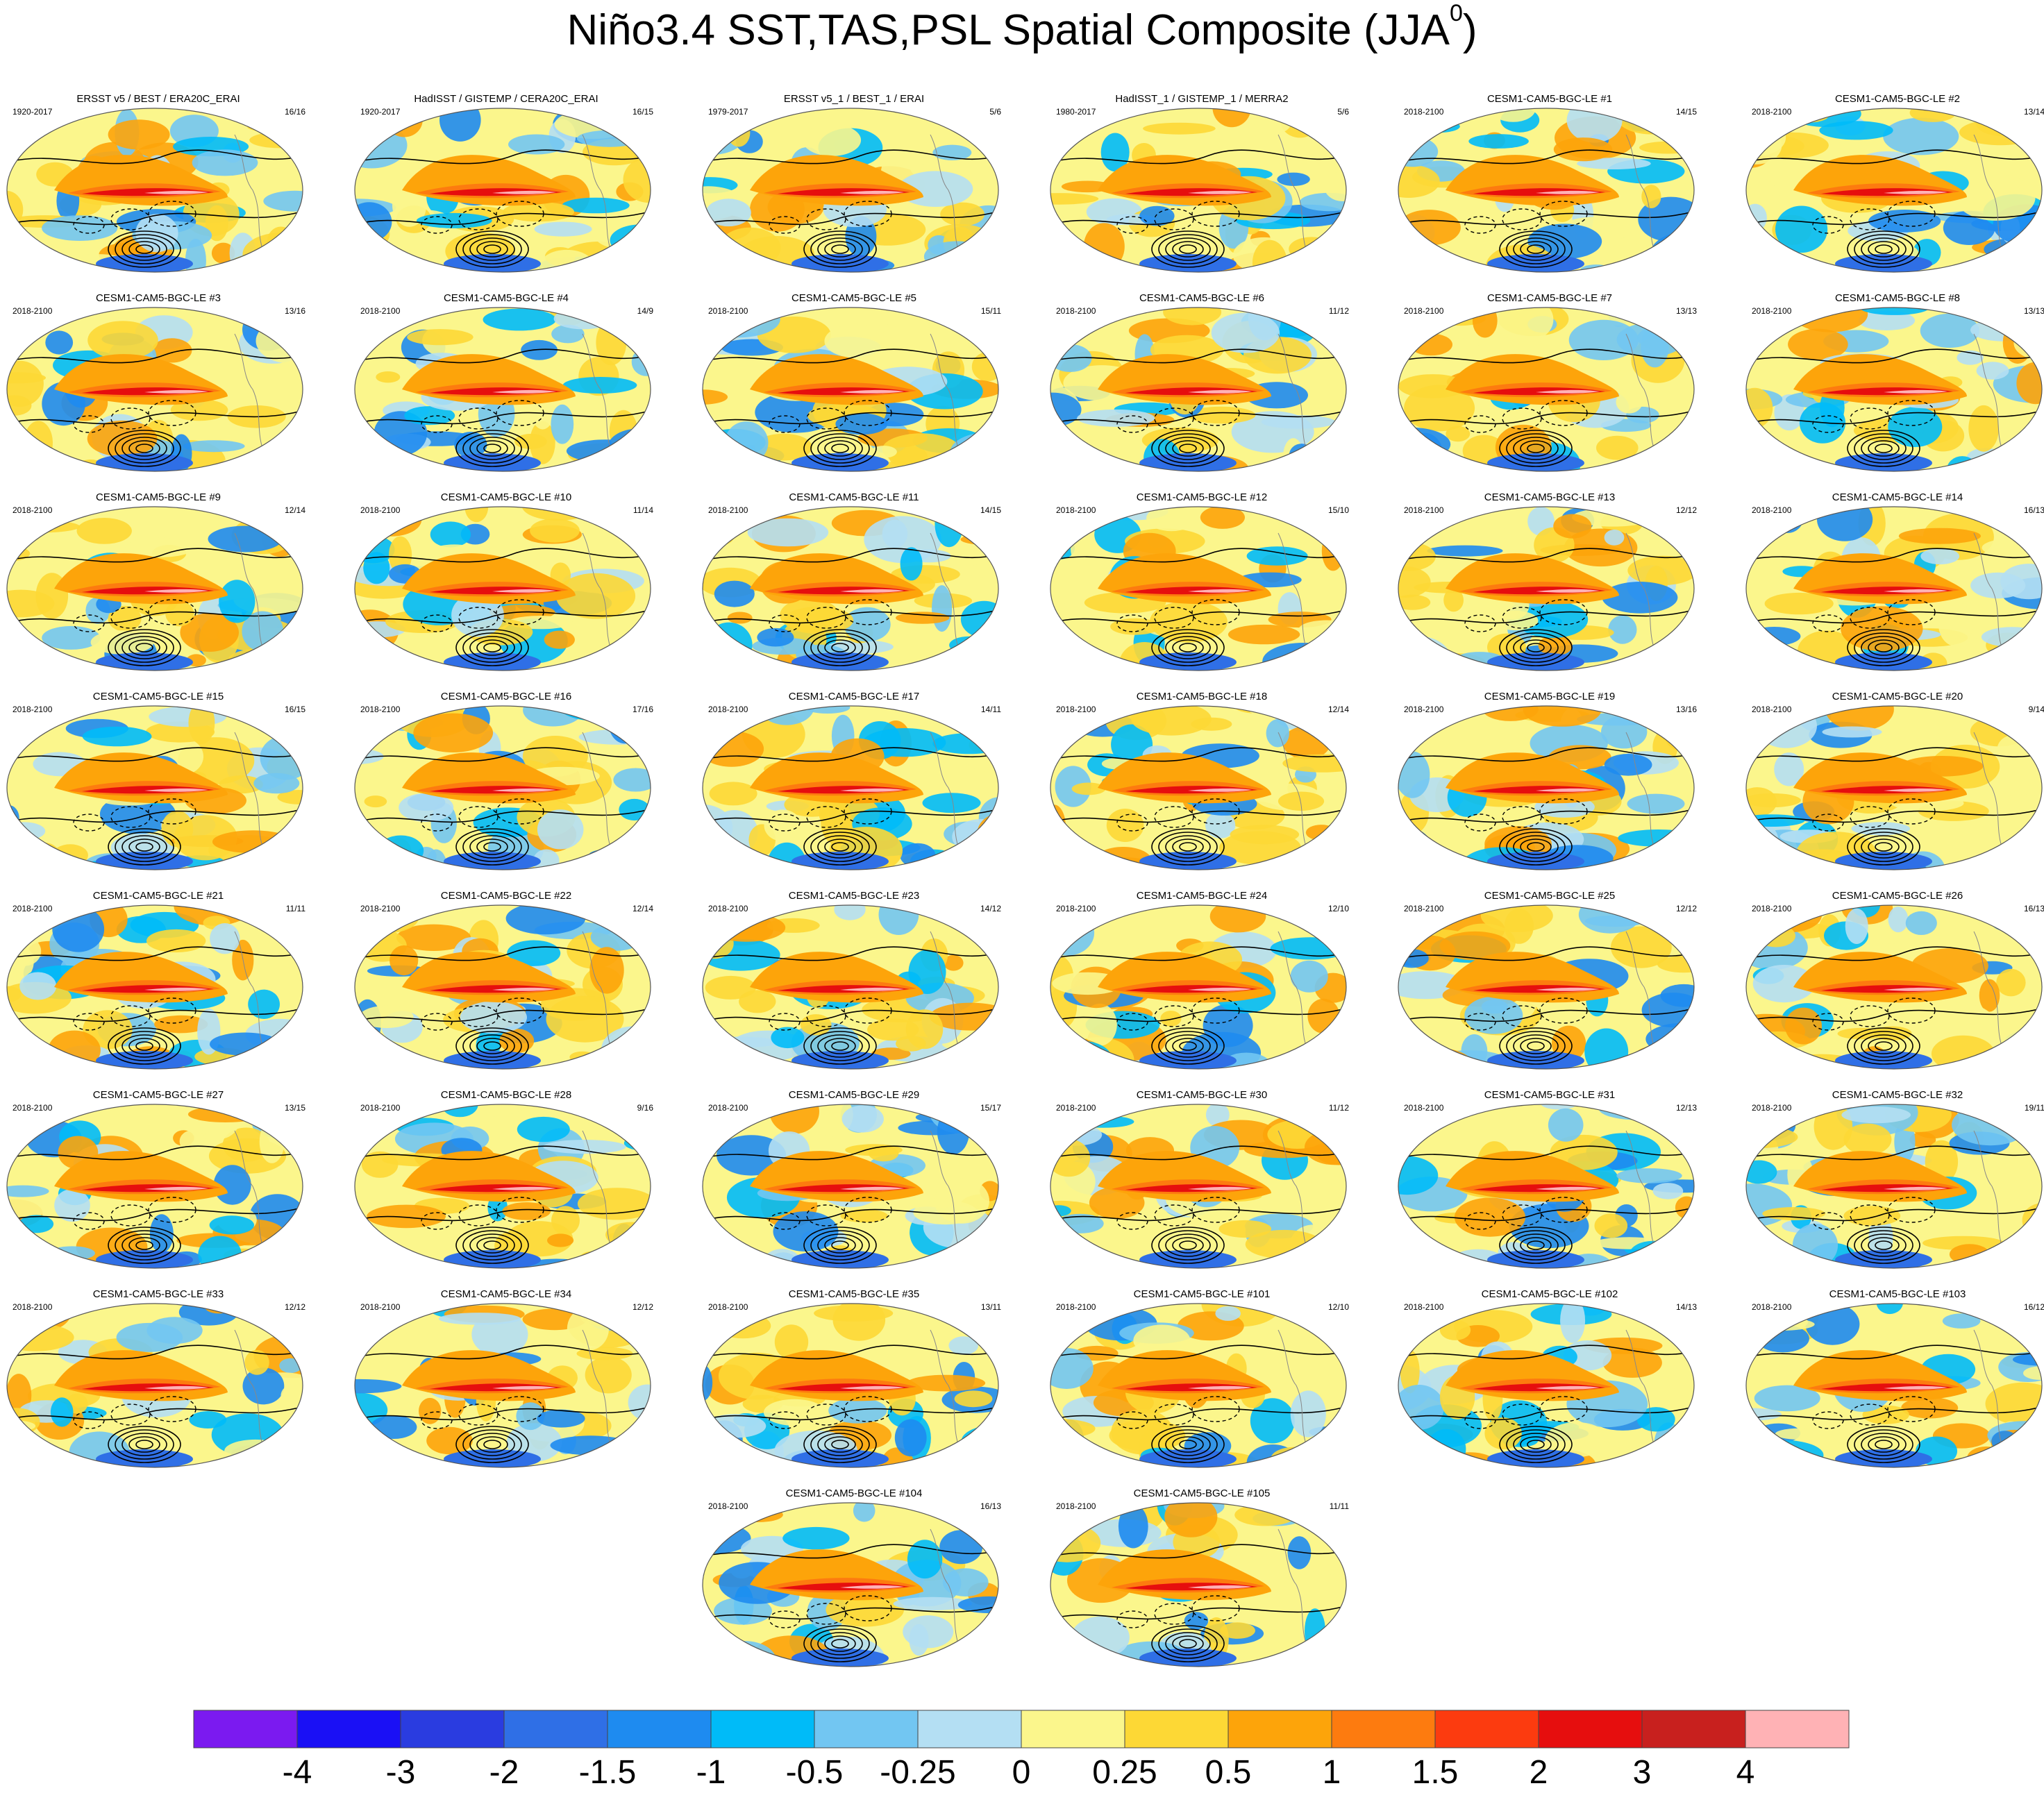  Describe the element at coordinates (1686, 112) in the screenshot. I see `panel-count: 14/15` at that location.